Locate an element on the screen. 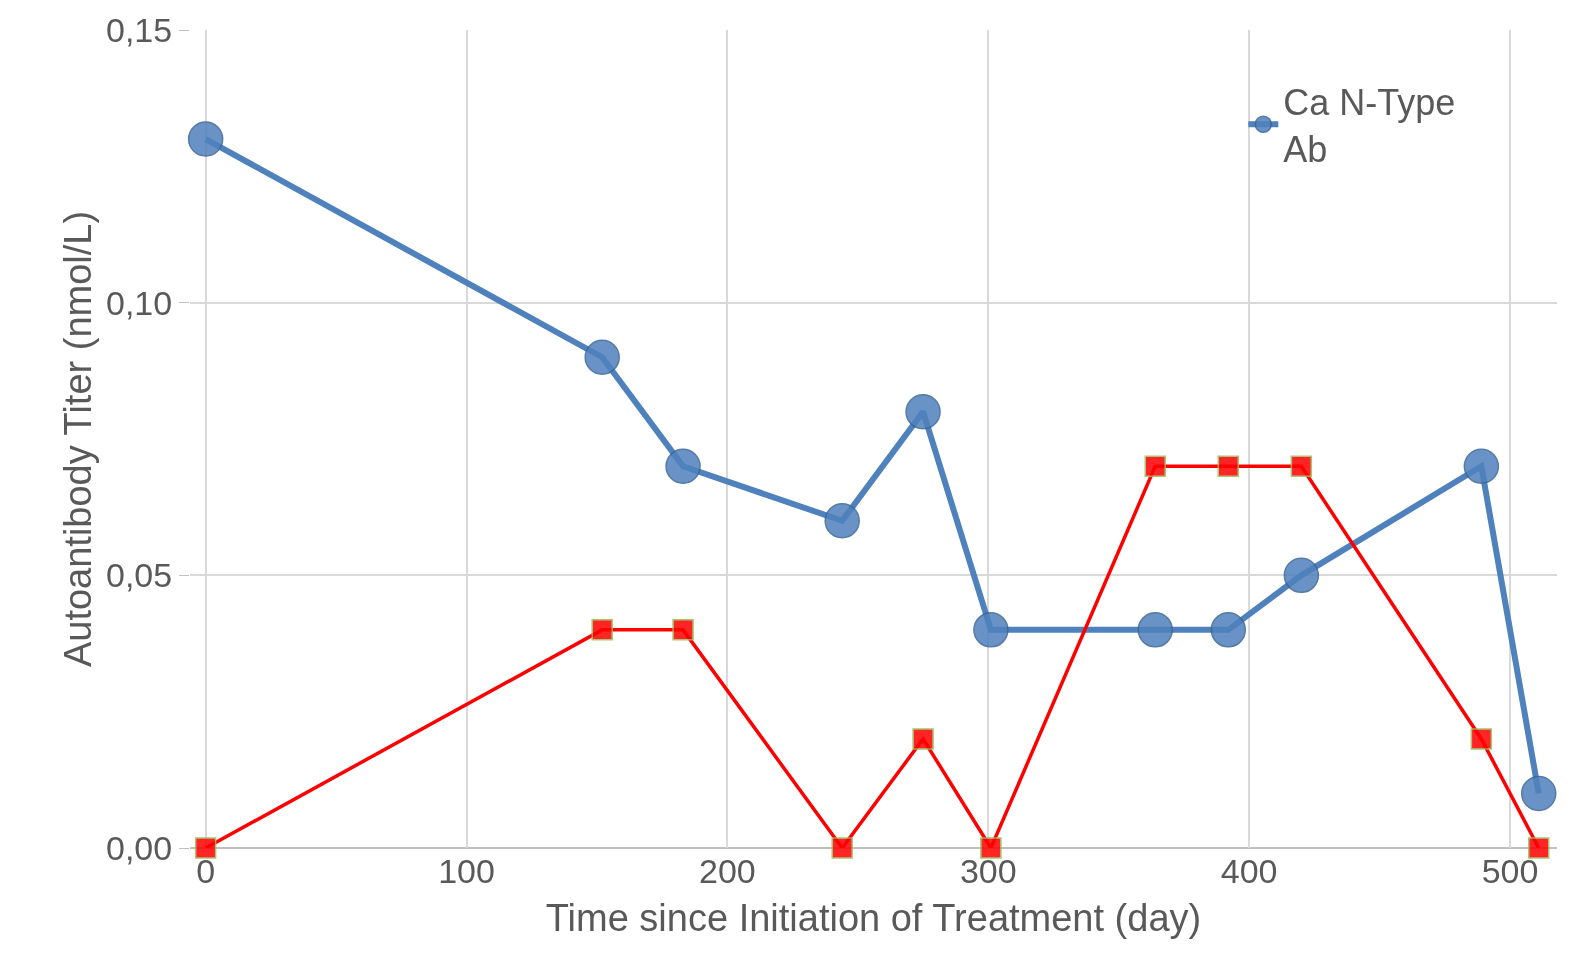 This screenshot has width=1587, height=968. x-tick-label: 200 is located at coordinates (727, 871).